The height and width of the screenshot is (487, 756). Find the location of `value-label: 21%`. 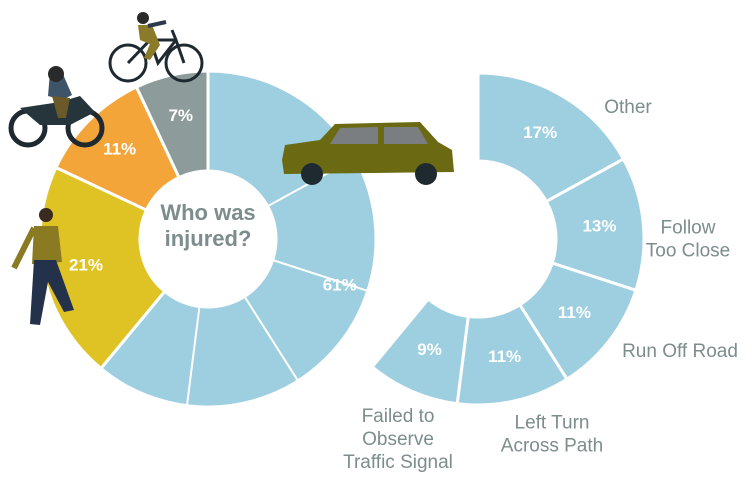

value-label: 21% is located at coordinates (86, 265).